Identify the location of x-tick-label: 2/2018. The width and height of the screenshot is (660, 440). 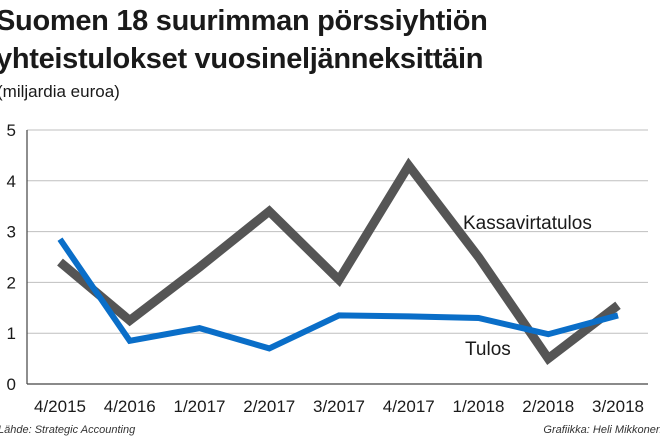
(548, 406).